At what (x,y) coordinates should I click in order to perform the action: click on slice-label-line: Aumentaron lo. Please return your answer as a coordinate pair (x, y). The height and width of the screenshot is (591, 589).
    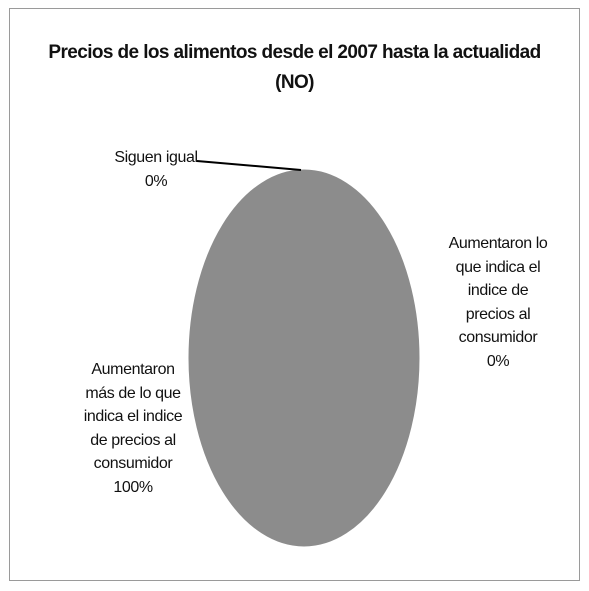
    Looking at the image, I should click on (498, 243).